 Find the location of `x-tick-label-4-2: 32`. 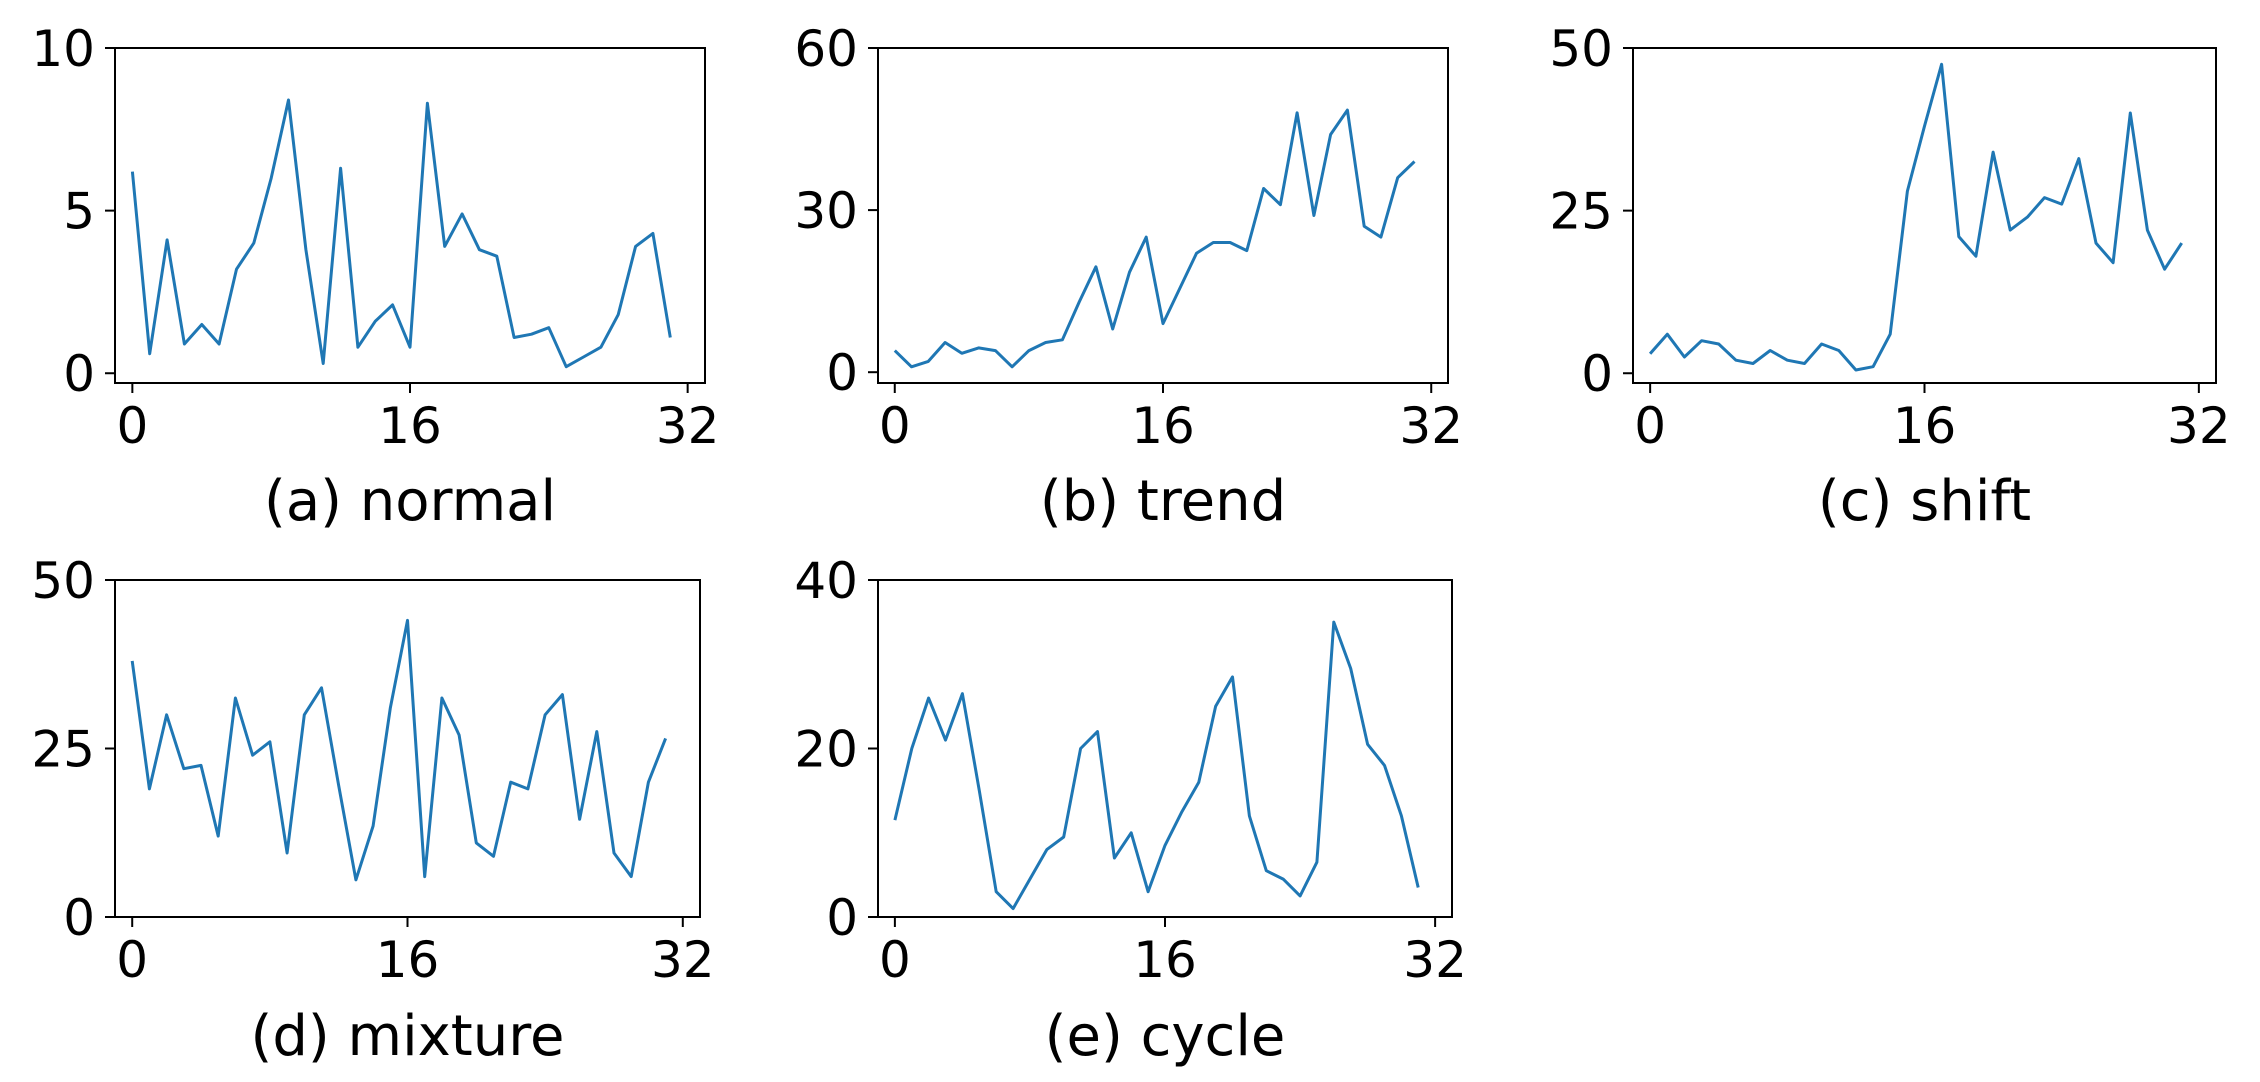

x-tick-label-4-2: 32 is located at coordinates (1435, 960).